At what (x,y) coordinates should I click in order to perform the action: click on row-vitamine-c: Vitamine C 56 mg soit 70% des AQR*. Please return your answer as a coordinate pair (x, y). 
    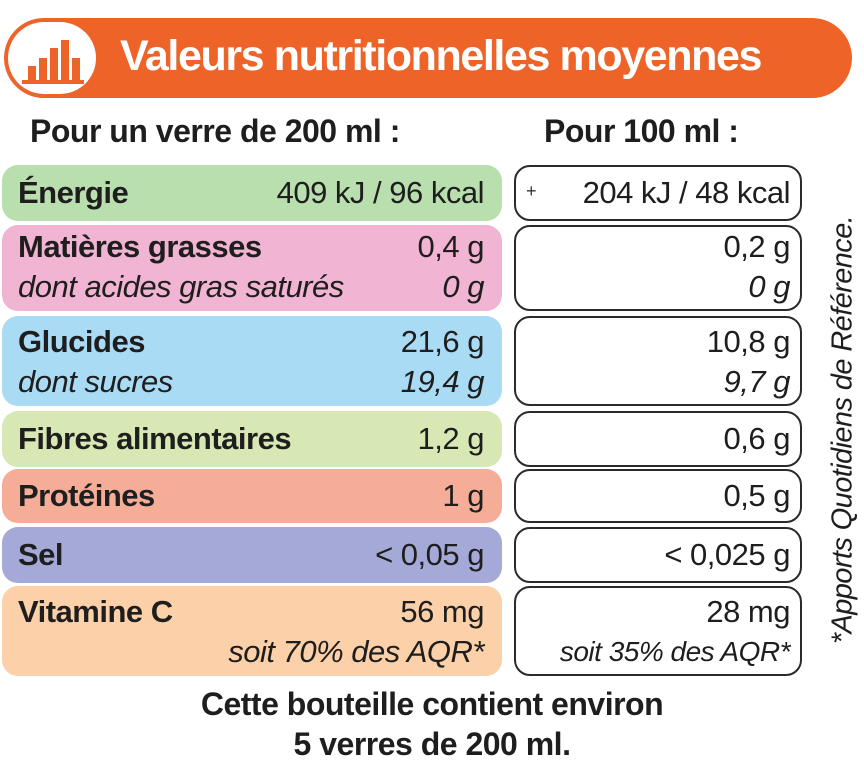
    Looking at the image, I should click on (252, 631).